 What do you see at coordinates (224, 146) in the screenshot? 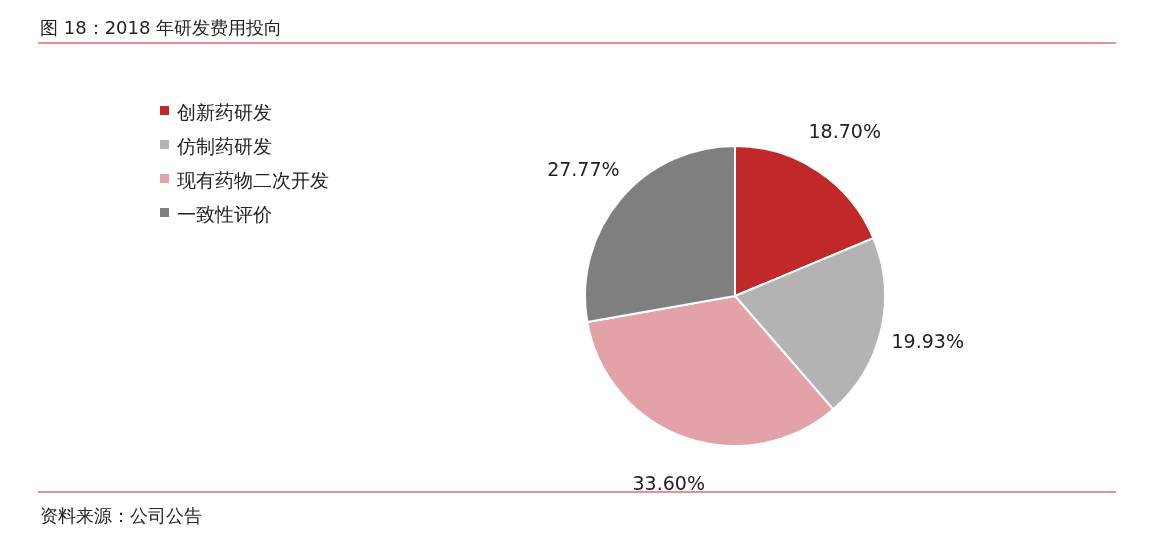
I see `legend-label: 仿制药研发` at bounding box center [224, 146].